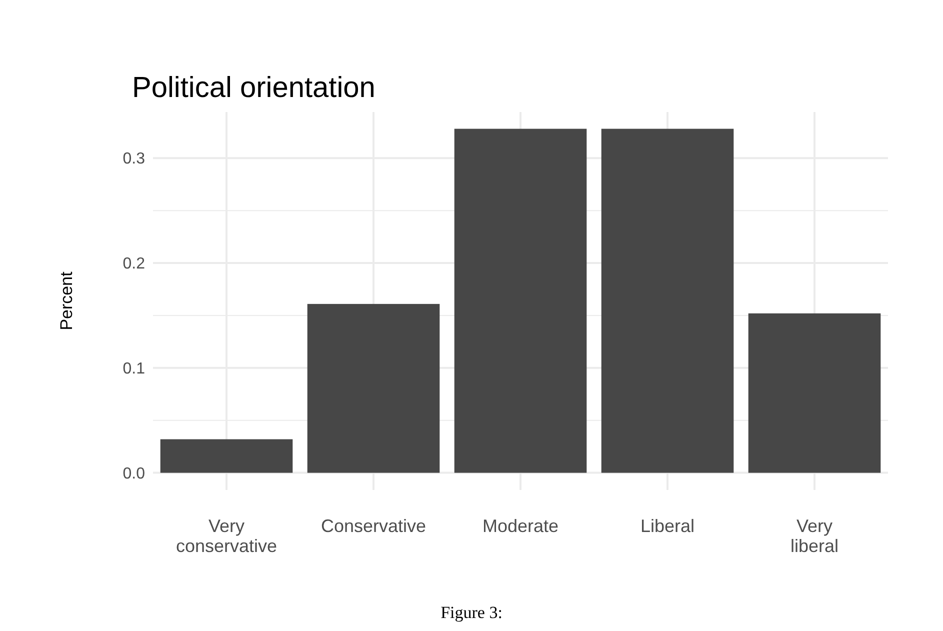 This screenshot has width=943, height=631. What do you see at coordinates (667, 526) in the screenshot?
I see `x-tick-label: Liberal` at bounding box center [667, 526].